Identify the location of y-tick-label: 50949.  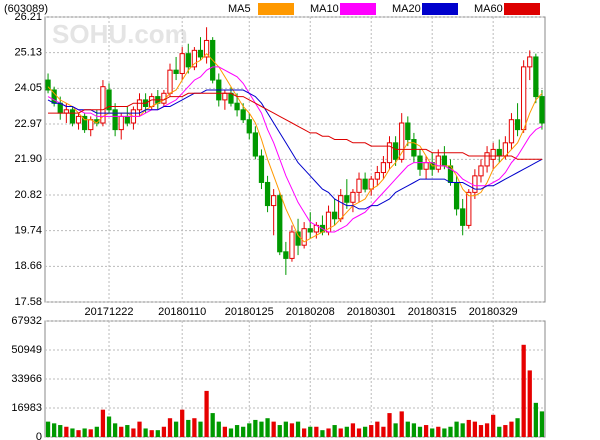
(26, 350).